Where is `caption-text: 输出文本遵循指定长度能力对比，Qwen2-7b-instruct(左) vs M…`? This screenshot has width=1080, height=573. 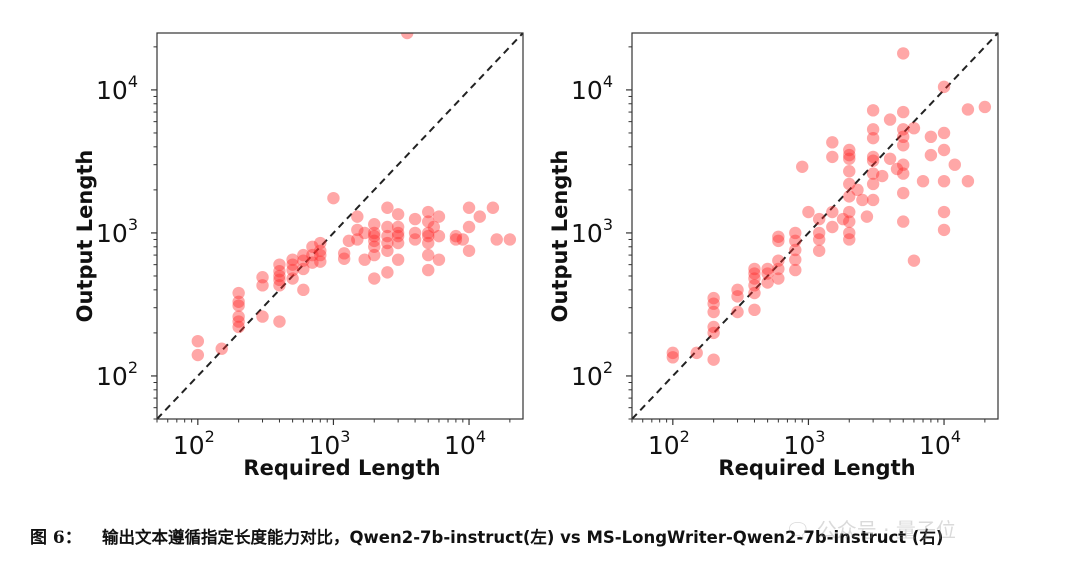
caption-text: 输出文本遵循指定长度能力对比，Qwen2-7b-instruct(左) vs M… is located at coordinates (523, 537).